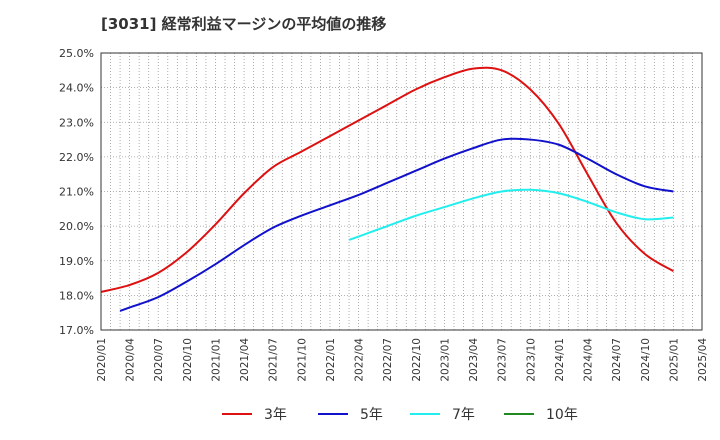 The width and height of the screenshot is (720, 440). I want to click on x-tick-label: 2024/07, so click(617, 360).